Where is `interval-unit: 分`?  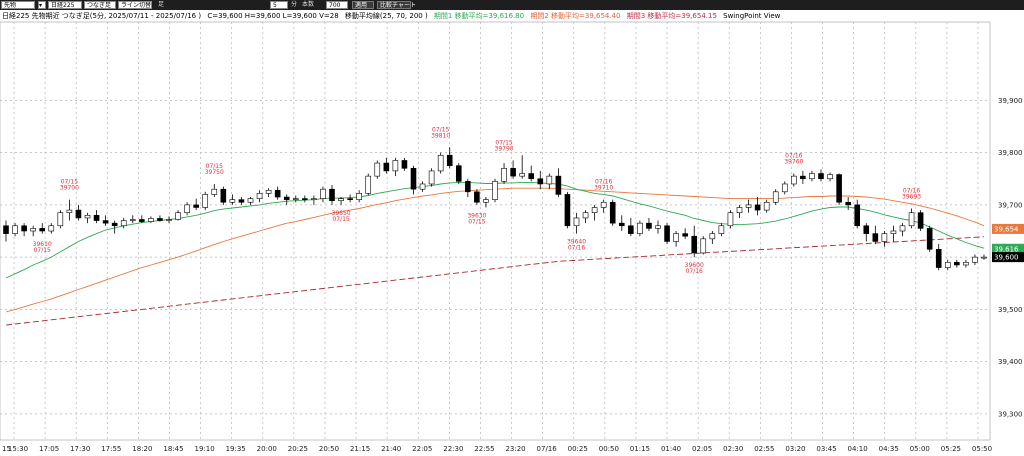
interval-unit: 分 is located at coordinates (294, 4).